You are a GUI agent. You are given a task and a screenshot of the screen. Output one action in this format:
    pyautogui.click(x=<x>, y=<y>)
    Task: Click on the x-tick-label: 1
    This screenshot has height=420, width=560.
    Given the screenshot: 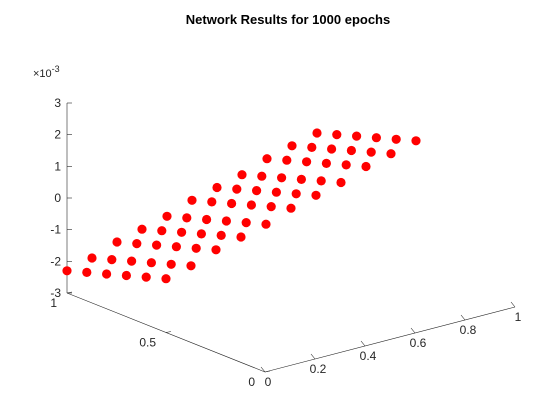 What is the action you would take?
    pyautogui.click(x=518, y=317)
    